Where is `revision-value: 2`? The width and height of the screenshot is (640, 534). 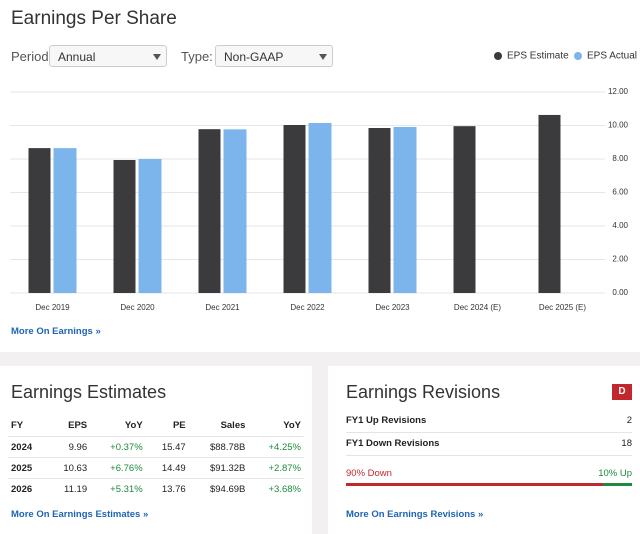
revision-value: 2 is located at coordinates (629, 420).